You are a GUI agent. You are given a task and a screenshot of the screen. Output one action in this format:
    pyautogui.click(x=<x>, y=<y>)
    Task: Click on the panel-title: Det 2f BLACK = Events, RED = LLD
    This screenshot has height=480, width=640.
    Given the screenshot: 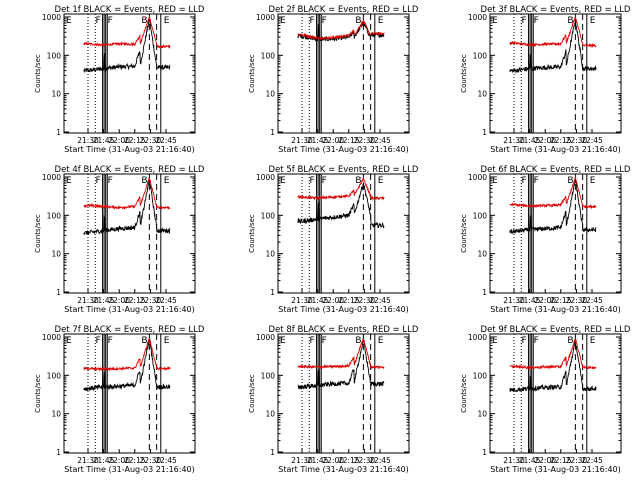 What is the action you would take?
    pyautogui.click(x=344, y=10)
    